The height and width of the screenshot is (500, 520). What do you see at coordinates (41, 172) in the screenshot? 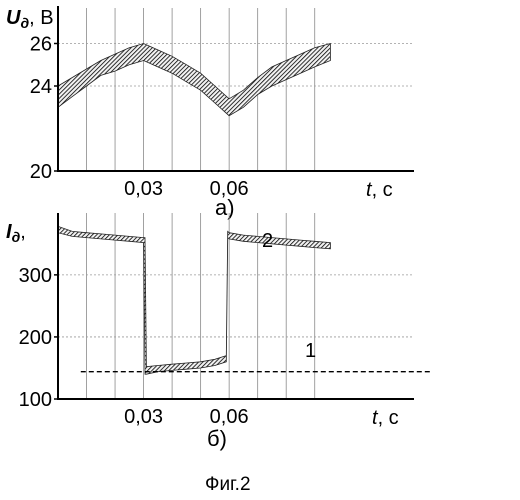
I see `chart-a-y-tick-label: 20` at bounding box center [41, 172].